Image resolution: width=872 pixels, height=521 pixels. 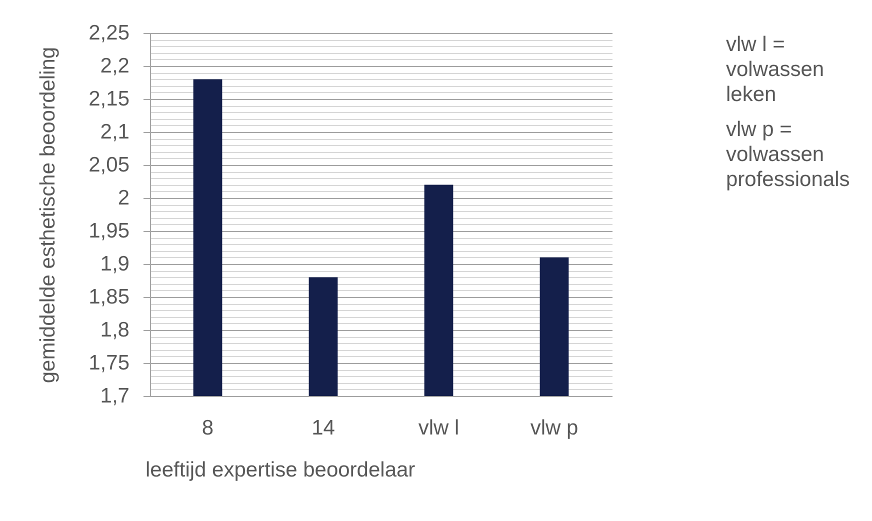 What do you see at coordinates (281, 470) in the screenshot?
I see `x-axis-title: leeftijd expertise beoordelaar` at bounding box center [281, 470].